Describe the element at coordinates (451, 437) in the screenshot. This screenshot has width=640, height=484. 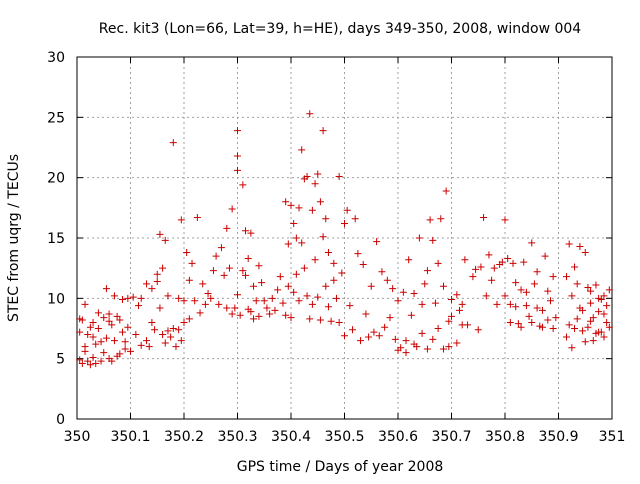
I see `x-tick-label: 350.7` at that location.